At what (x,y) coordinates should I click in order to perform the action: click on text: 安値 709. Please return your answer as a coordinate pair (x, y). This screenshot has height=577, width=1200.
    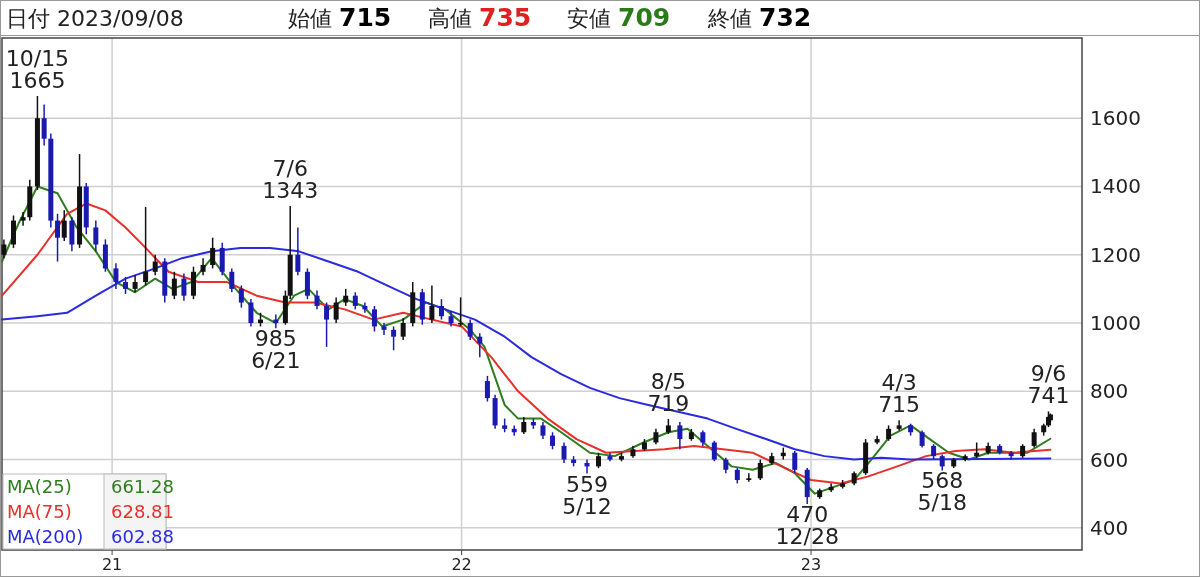
    Looking at the image, I should click on (619, 17).